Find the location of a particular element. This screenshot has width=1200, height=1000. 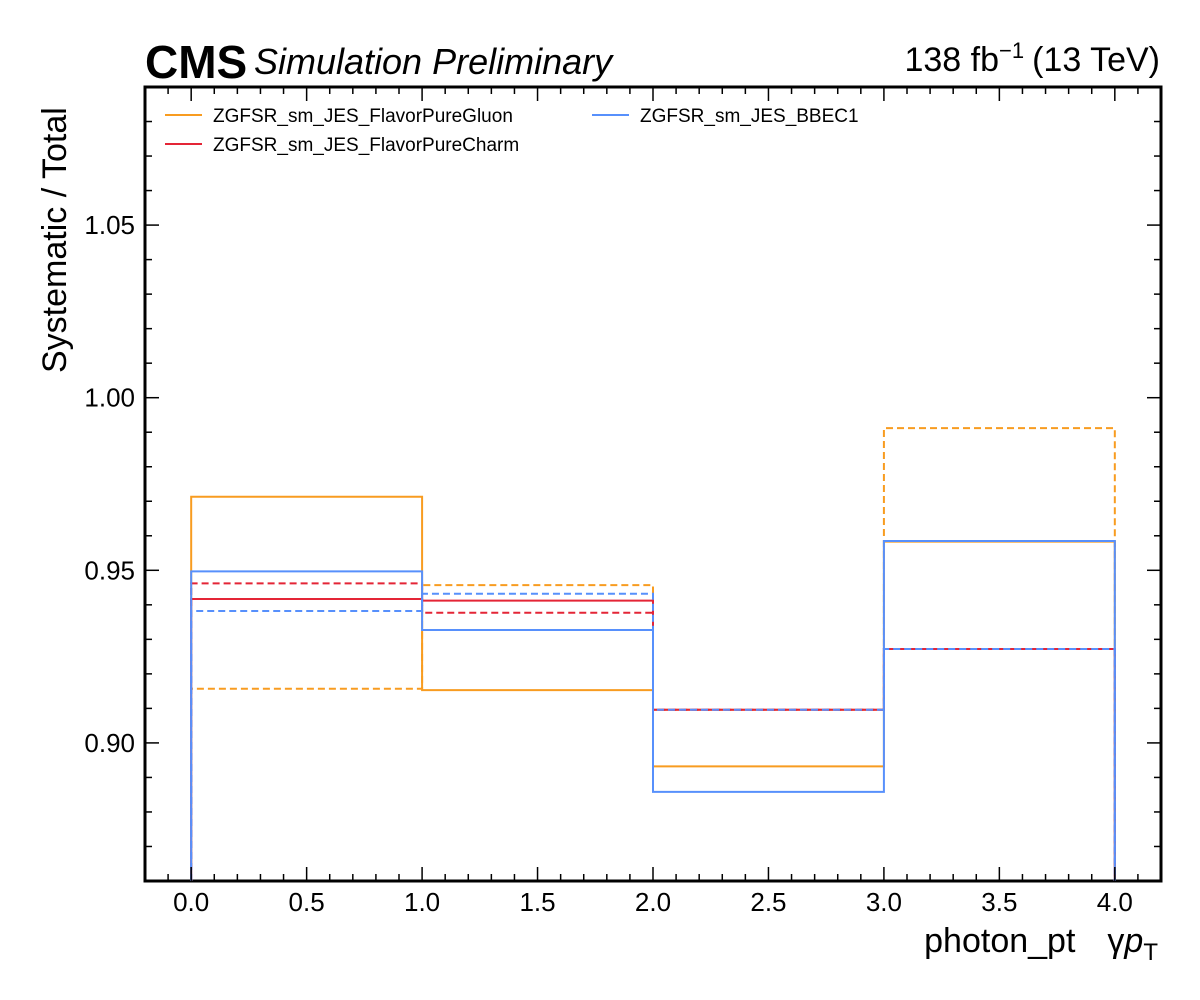

x-tick-label: 4.0 is located at coordinates (1115, 902).